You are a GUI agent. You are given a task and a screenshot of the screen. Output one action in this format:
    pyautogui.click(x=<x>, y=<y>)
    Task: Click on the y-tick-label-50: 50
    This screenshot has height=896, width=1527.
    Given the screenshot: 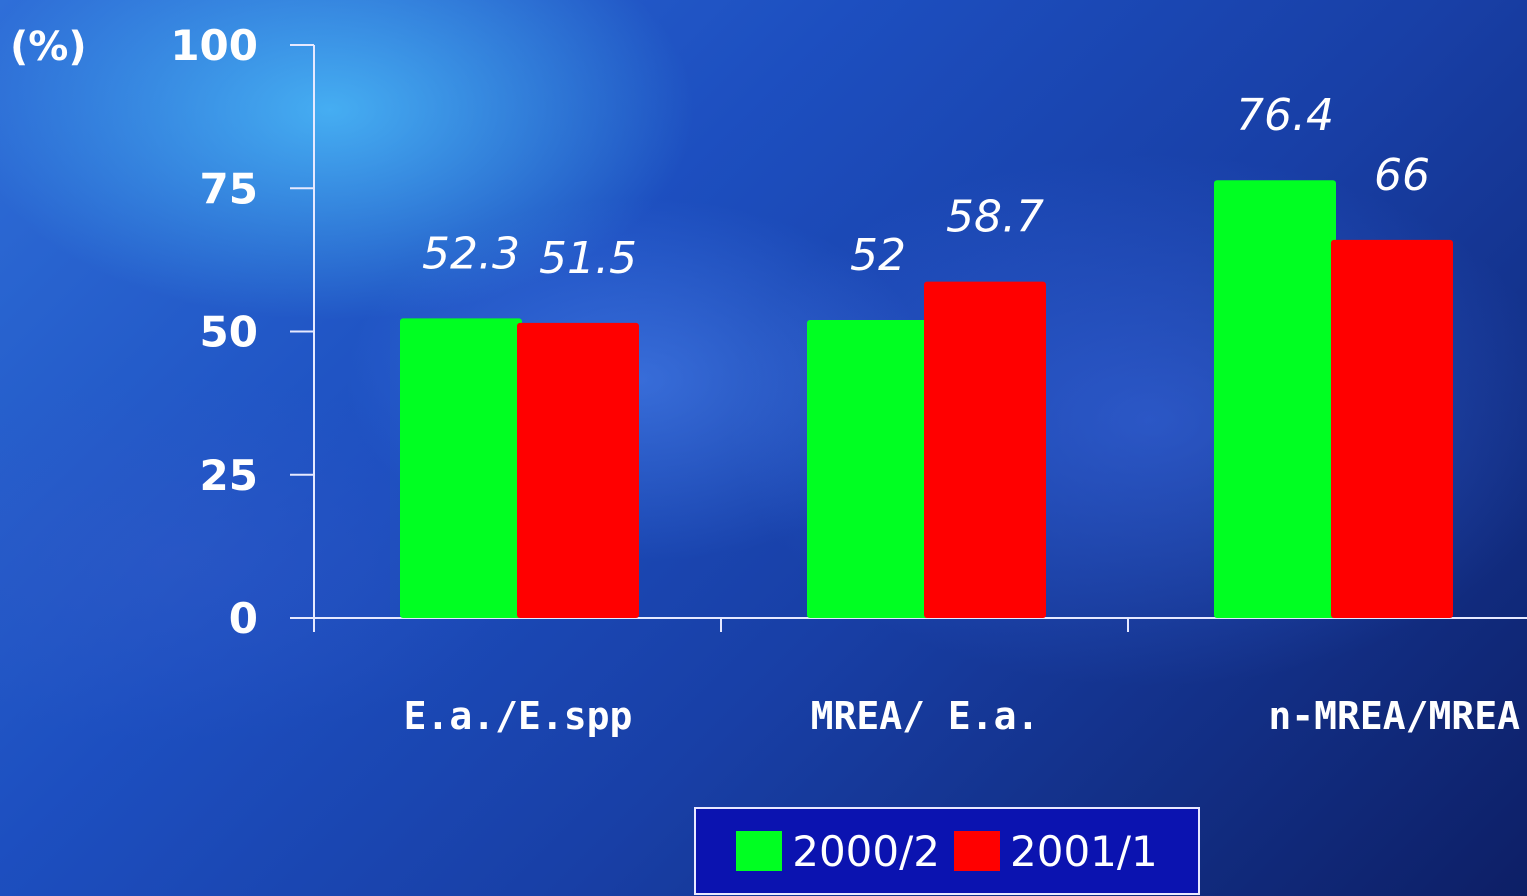 What is the action you would take?
    pyautogui.click(x=229, y=332)
    